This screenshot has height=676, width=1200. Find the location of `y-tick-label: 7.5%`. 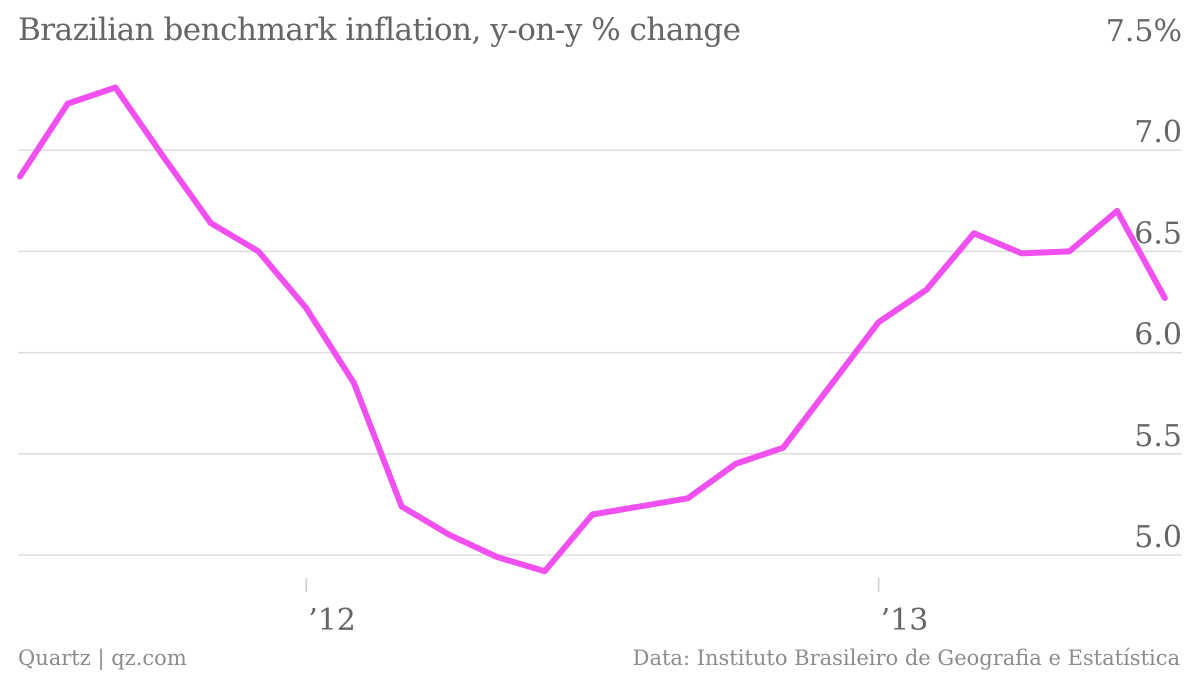

y-tick-label: 7.5% is located at coordinates (1144, 31).